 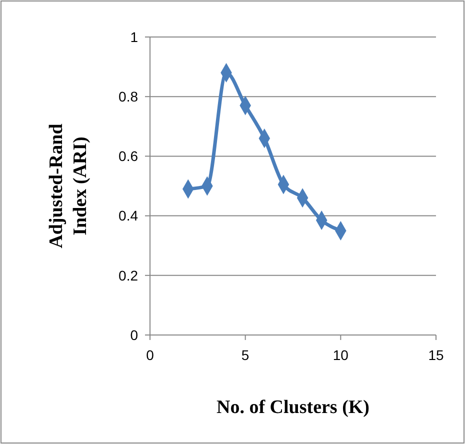 I want to click on y-axis-title: Adjusted-Rand Index (ARI), so click(x=68, y=185).